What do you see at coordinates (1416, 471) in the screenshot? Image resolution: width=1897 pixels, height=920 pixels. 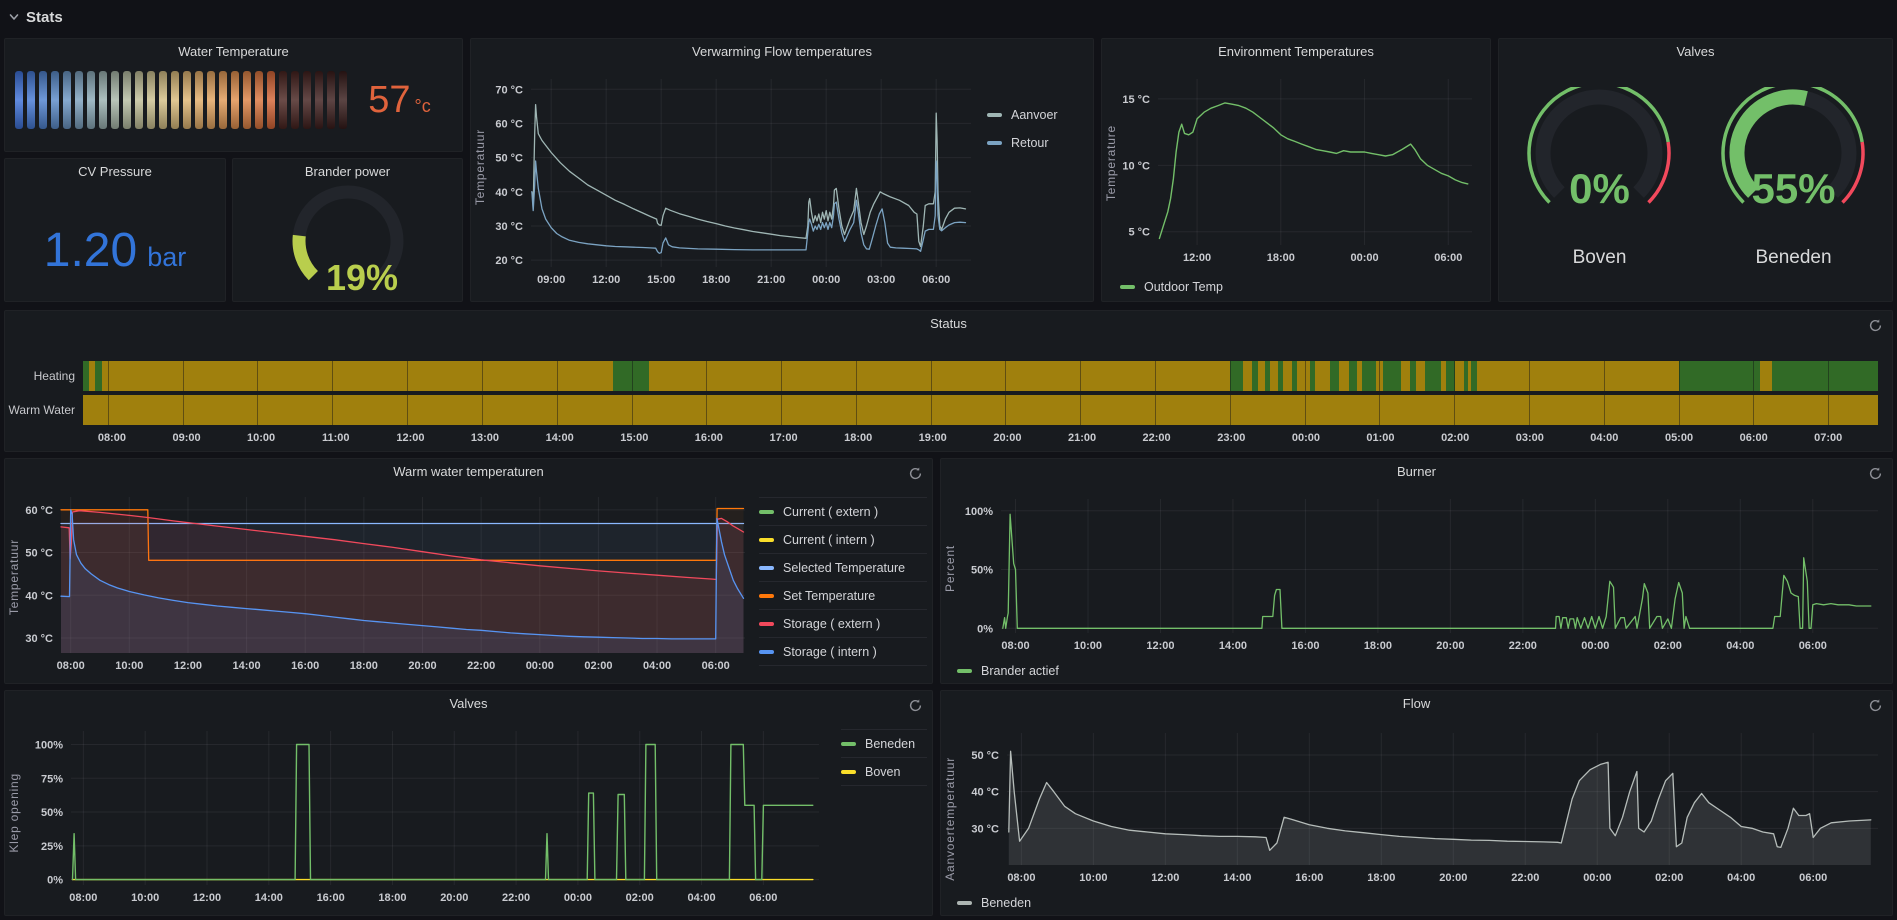 I see `panel-title: Burner` at bounding box center [1416, 471].